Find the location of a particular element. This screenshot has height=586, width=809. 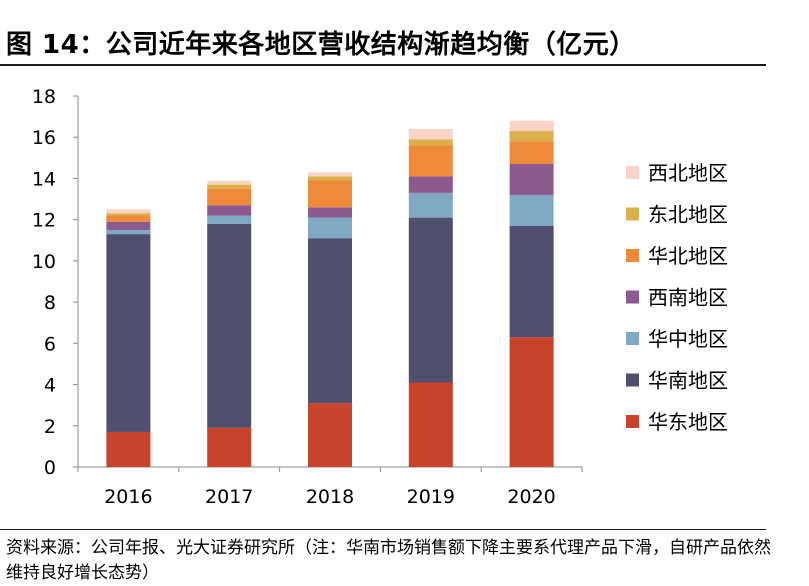

bar-segment-2016-西北地区 is located at coordinates (128, 211).